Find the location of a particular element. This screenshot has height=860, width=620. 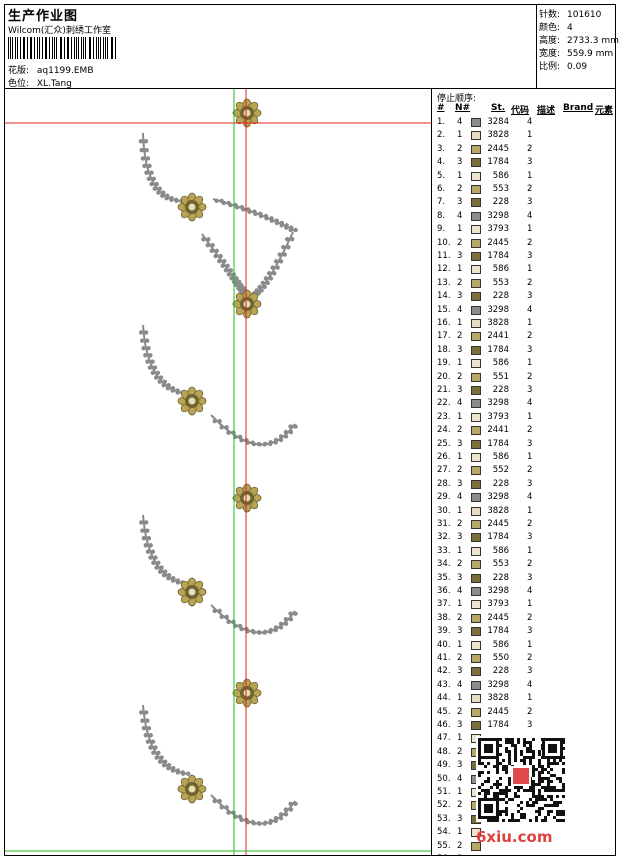

row-index: 48. is located at coordinates (444, 751).